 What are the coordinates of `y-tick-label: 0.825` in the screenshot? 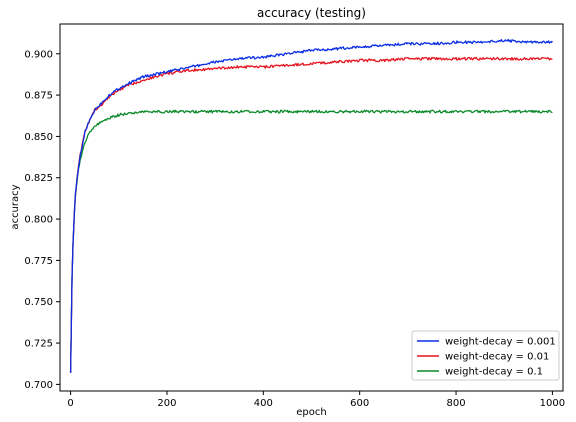 It's located at (38, 178).